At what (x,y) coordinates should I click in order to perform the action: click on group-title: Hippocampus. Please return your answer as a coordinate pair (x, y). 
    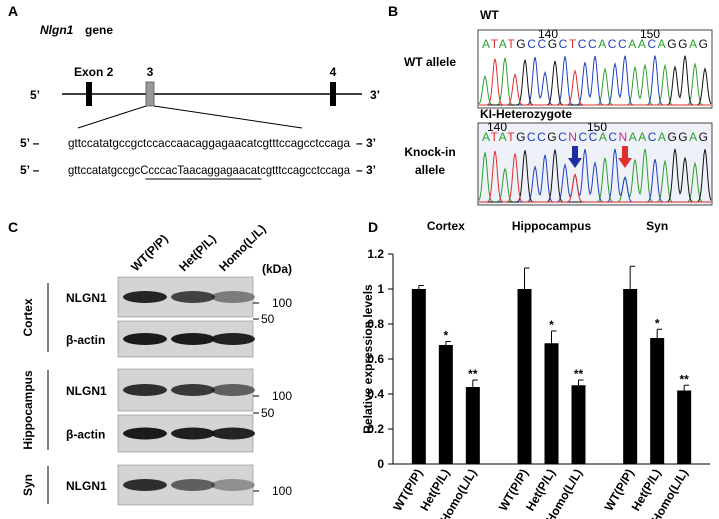
    Looking at the image, I should click on (552, 226).